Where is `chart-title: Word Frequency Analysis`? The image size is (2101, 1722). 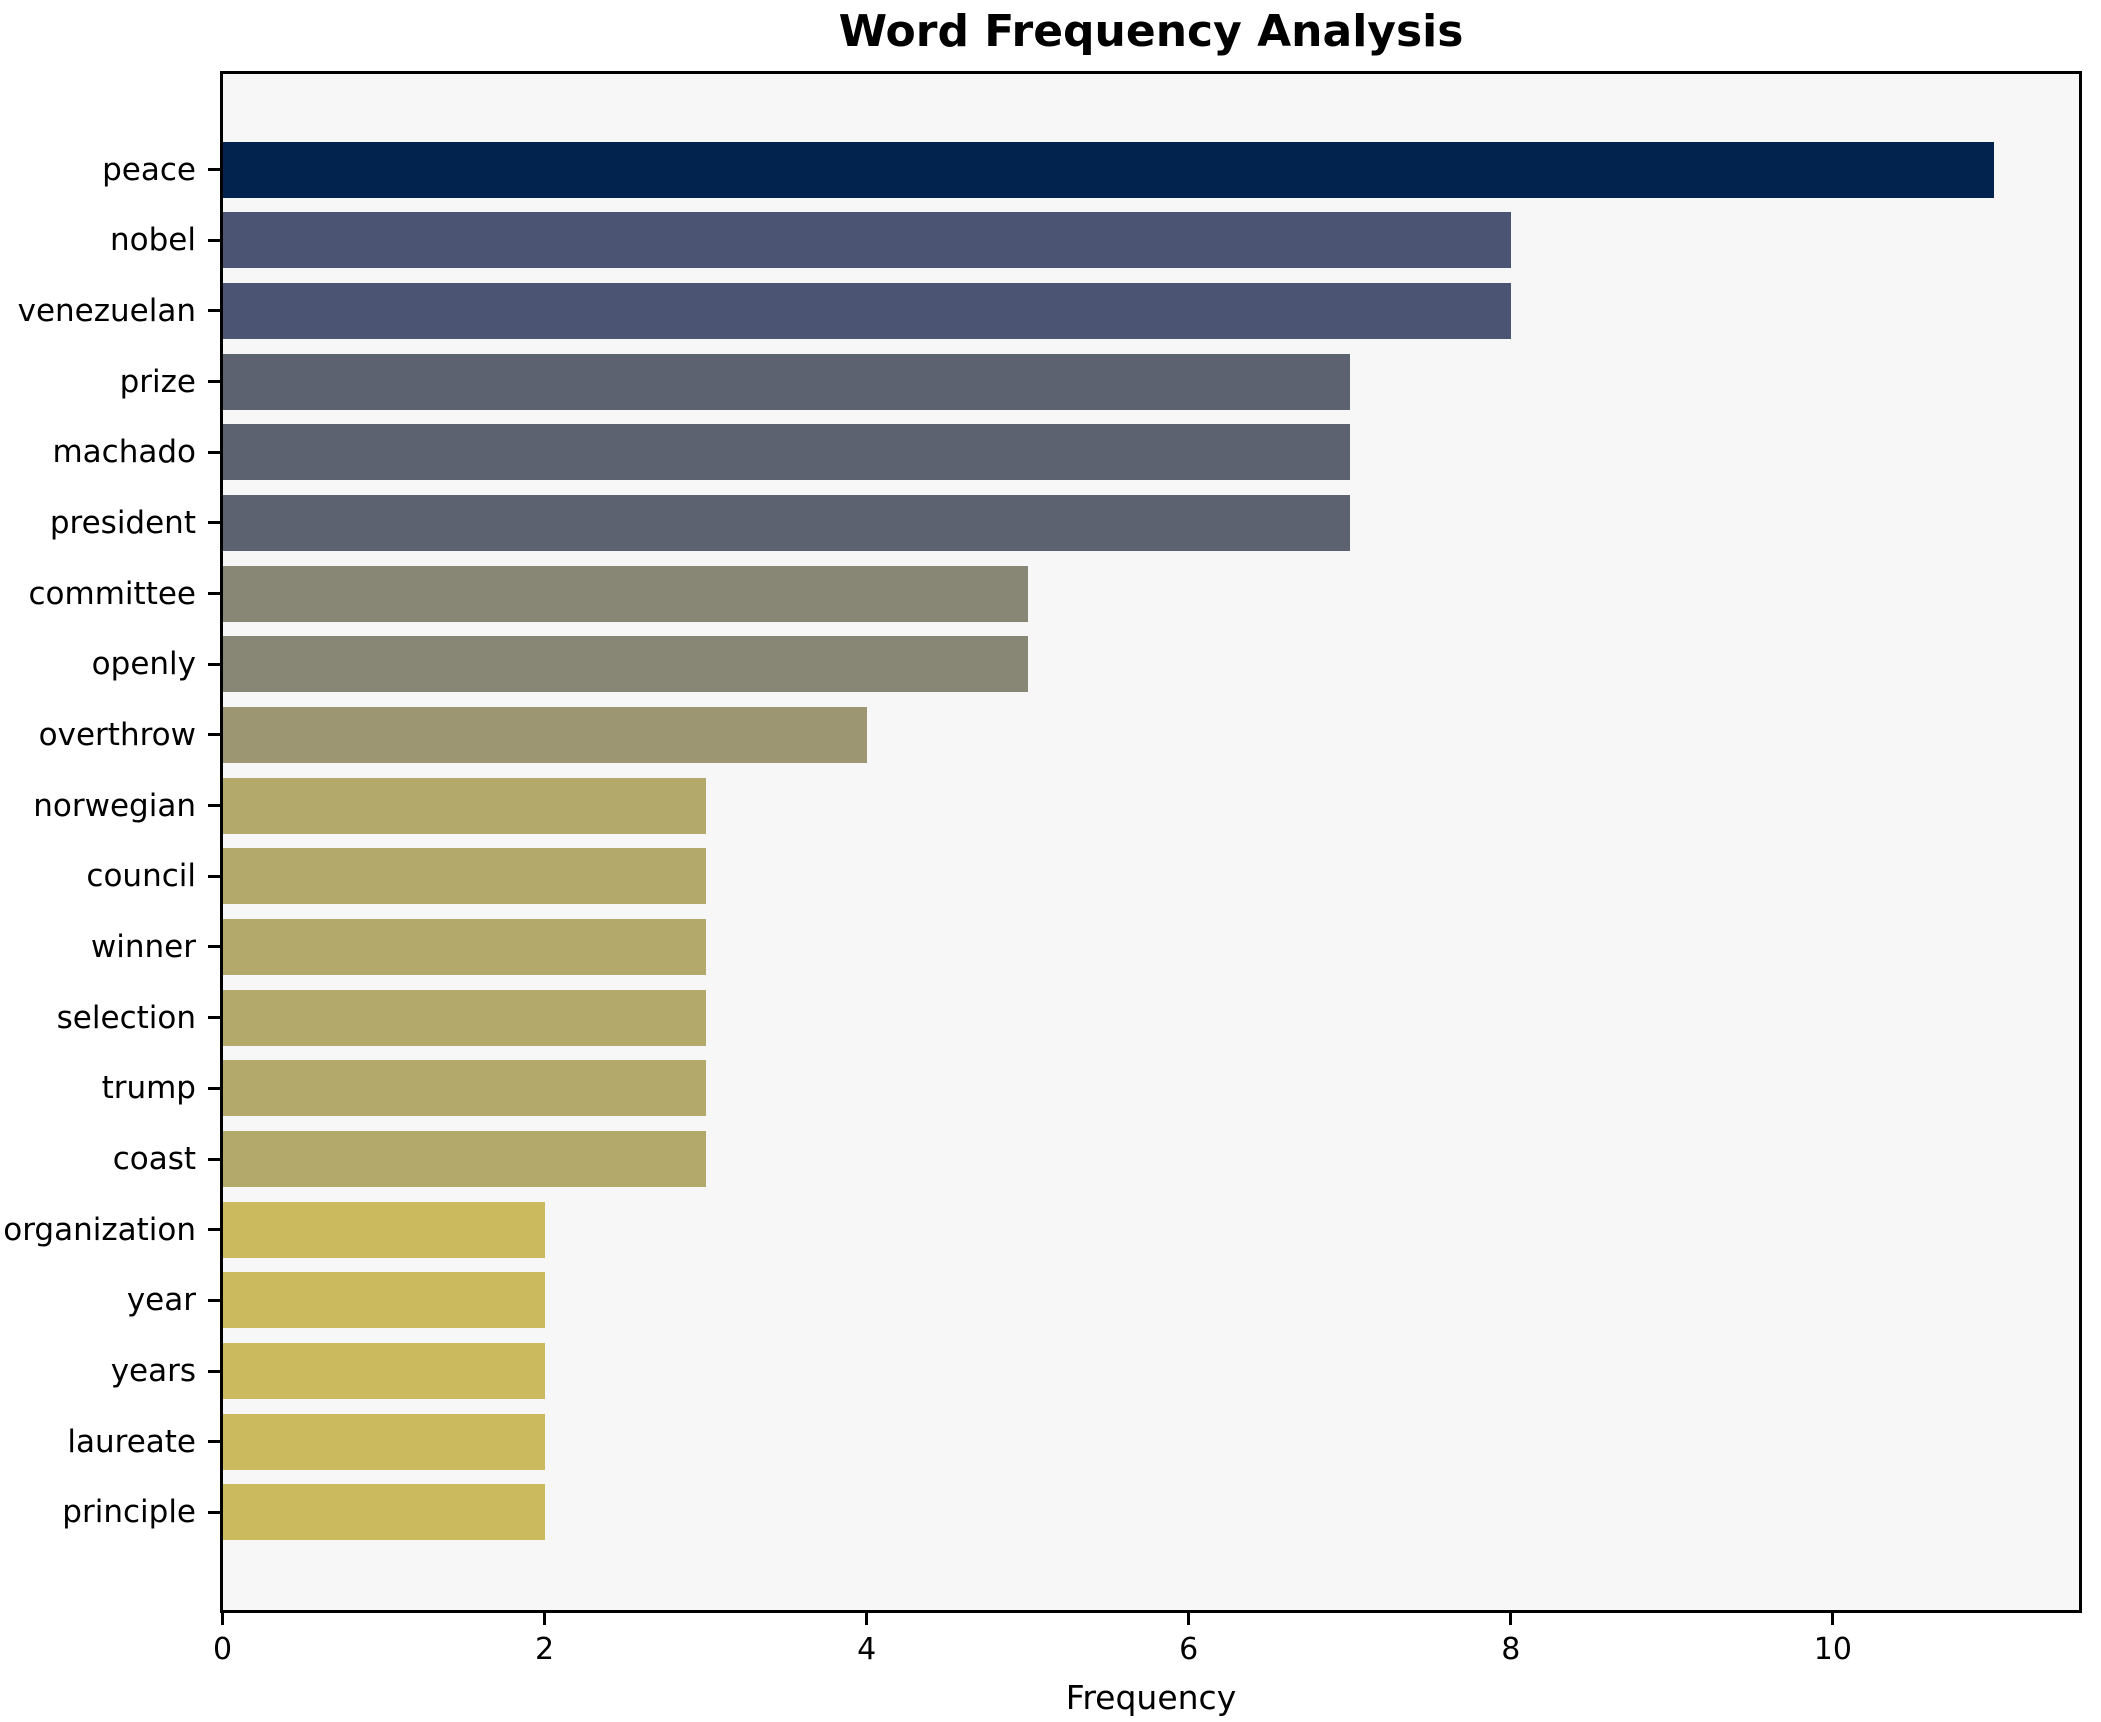 chart-title: Word Frequency Analysis is located at coordinates (1151, 31).